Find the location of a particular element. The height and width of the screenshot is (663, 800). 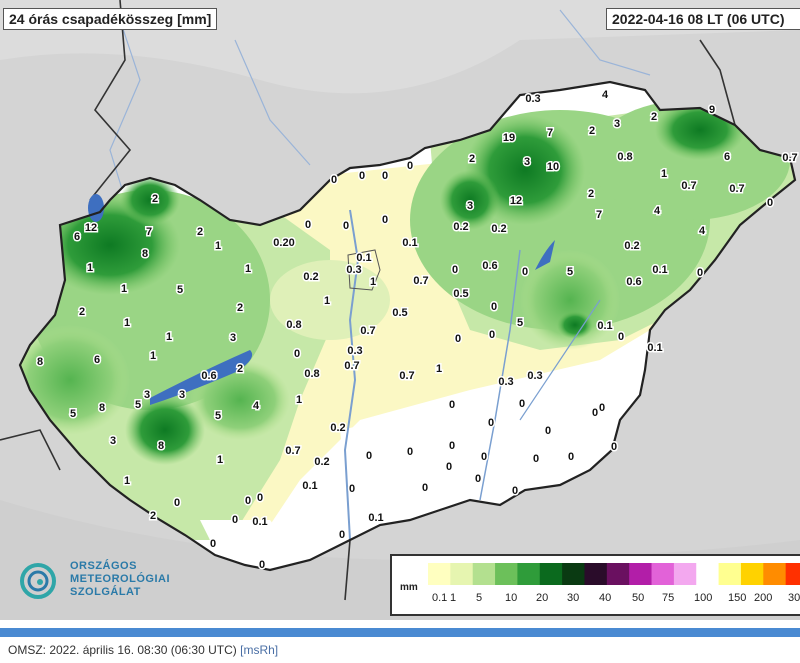

legend-tick-label: 50 is located at coordinates (638, 598).